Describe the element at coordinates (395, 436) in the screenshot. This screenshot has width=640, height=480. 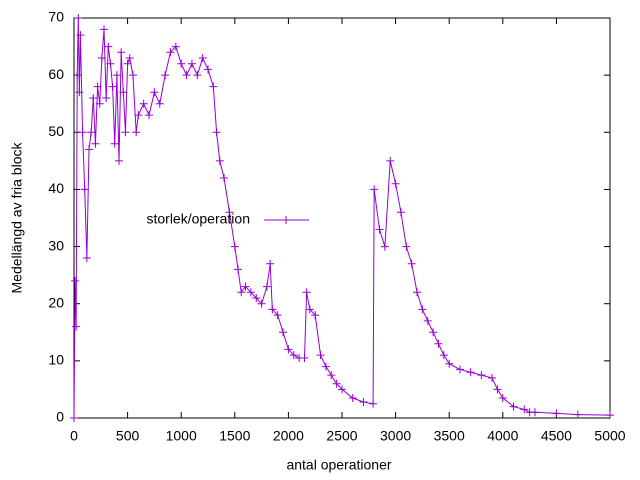
I see `x-tick-label: 3000` at that location.